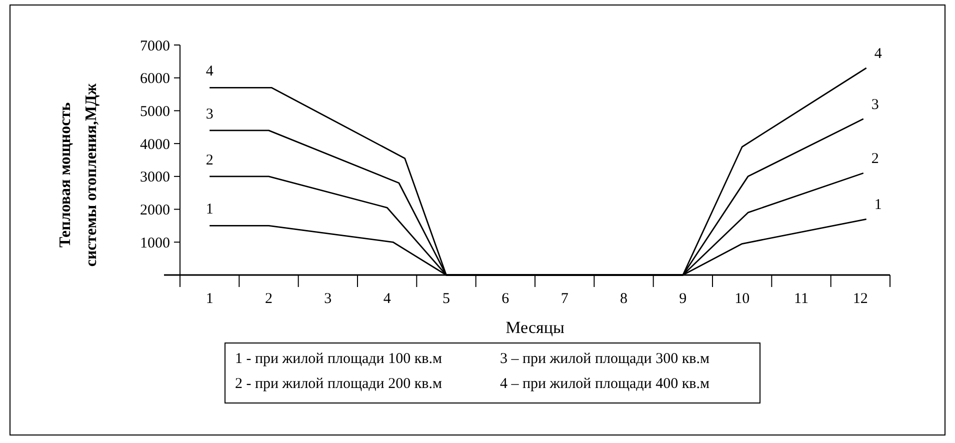  What do you see at coordinates (155, 79) in the screenshot?
I see `y-tick-label: 6000` at bounding box center [155, 79].